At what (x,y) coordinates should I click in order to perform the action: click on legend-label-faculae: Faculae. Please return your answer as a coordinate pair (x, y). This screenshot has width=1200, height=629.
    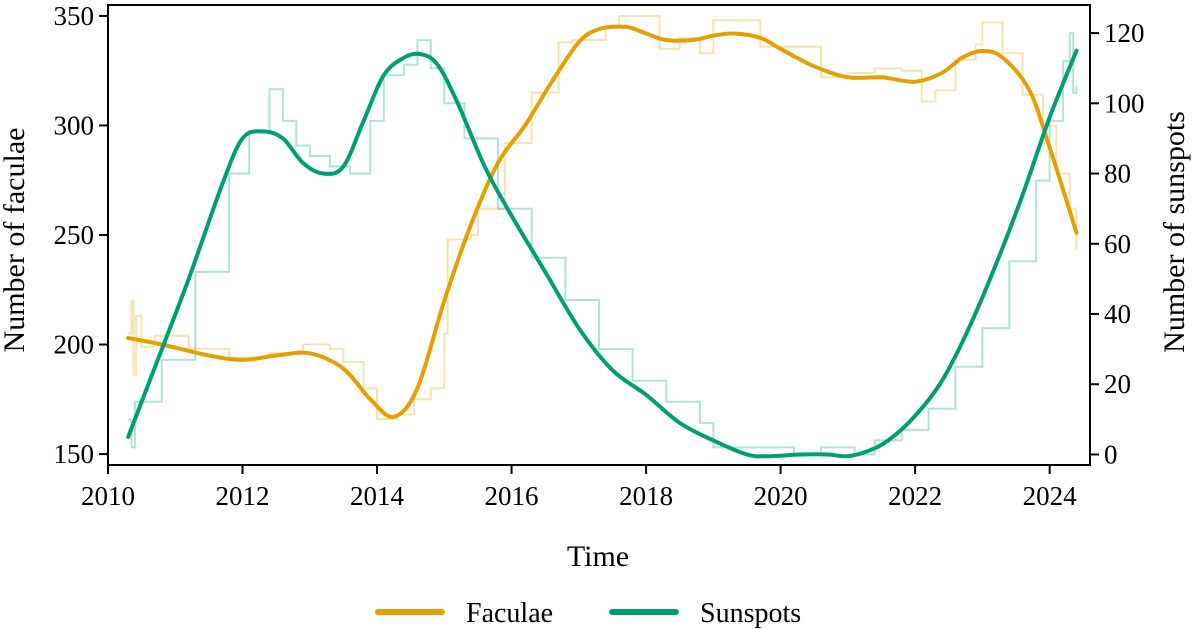
    Looking at the image, I should click on (509, 613).